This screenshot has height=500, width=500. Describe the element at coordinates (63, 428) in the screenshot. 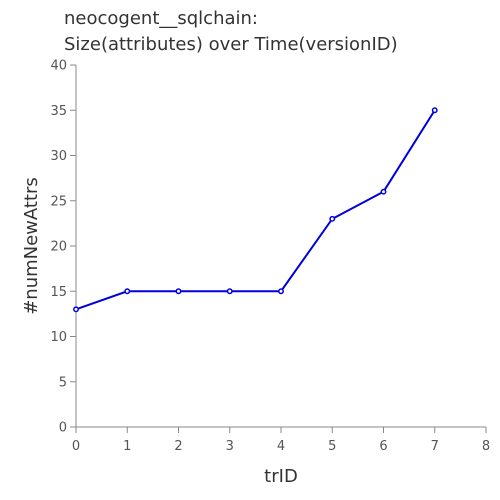

I see `y-tick-label: 0` at that location.